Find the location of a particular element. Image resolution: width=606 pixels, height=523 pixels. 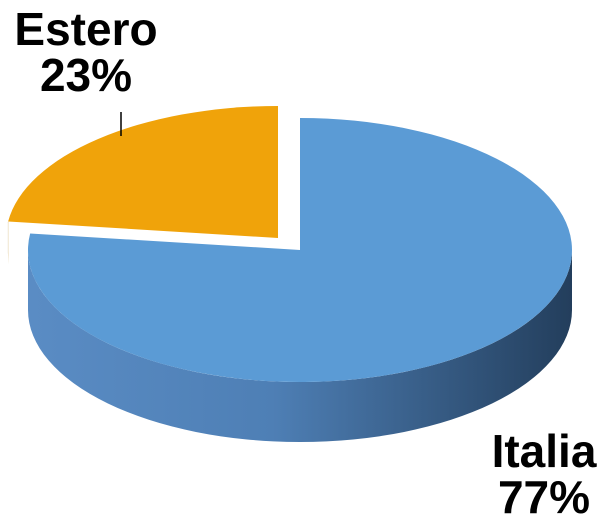

data-label-estero: Estero 23% is located at coordinates (86, 52).